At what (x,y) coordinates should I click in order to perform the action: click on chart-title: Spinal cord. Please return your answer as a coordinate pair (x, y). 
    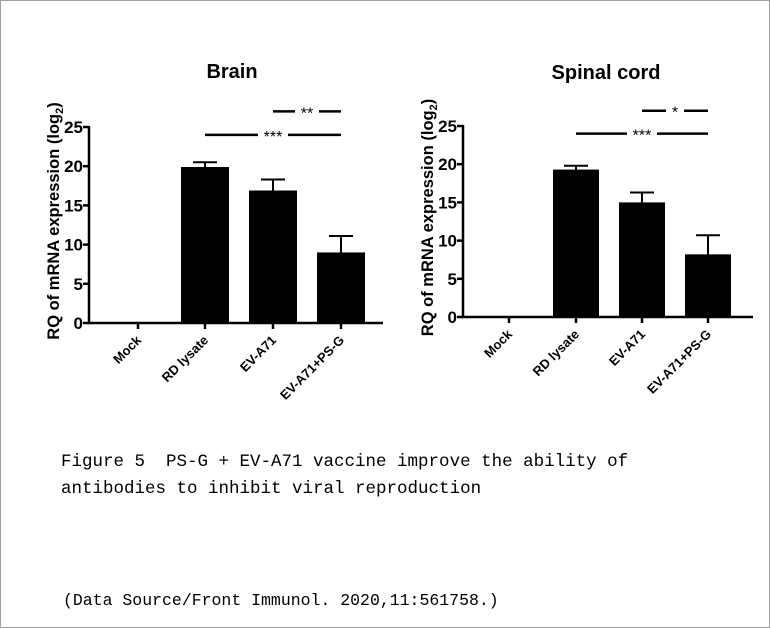
    Looking at the image, I should click on (606, 73).